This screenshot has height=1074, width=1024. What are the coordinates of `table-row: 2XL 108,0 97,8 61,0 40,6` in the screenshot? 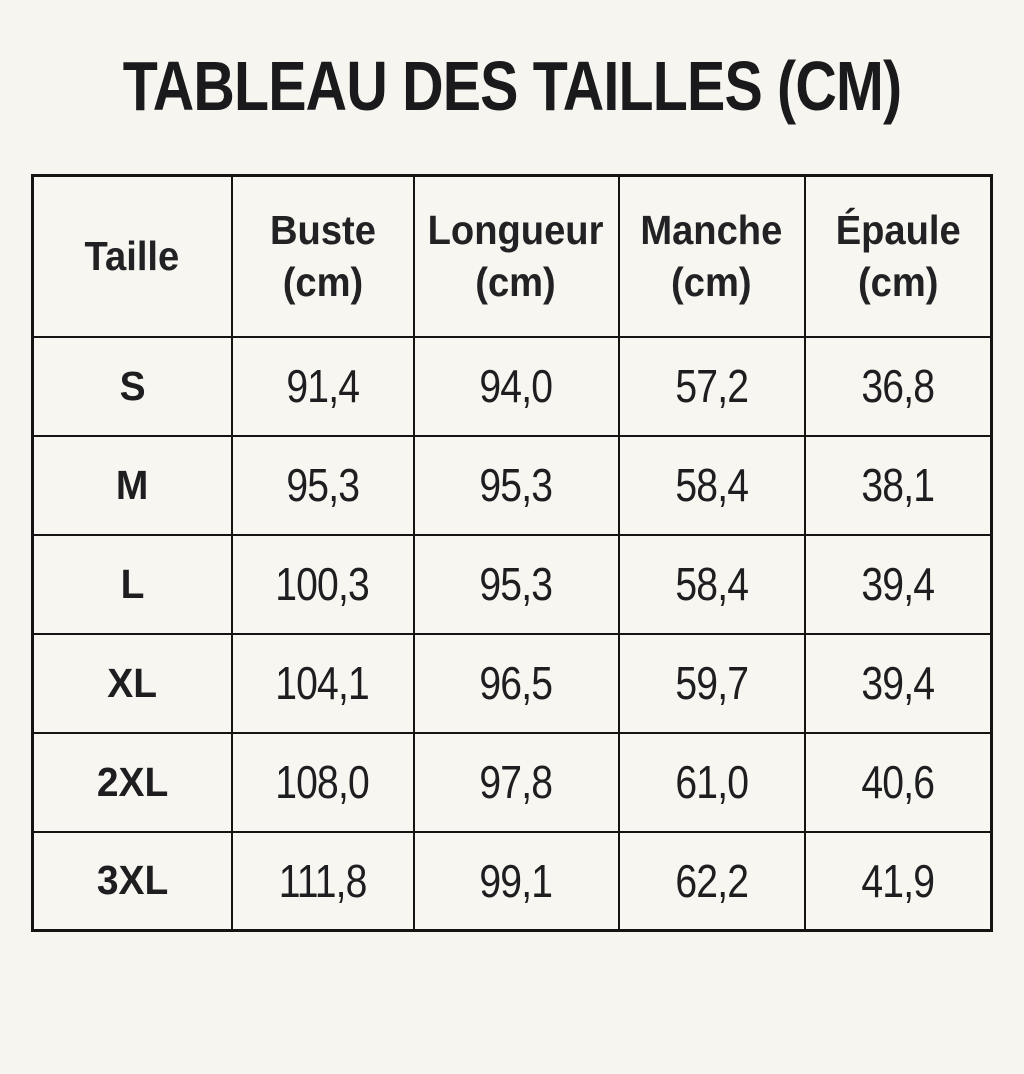 It's located at (512, 782).